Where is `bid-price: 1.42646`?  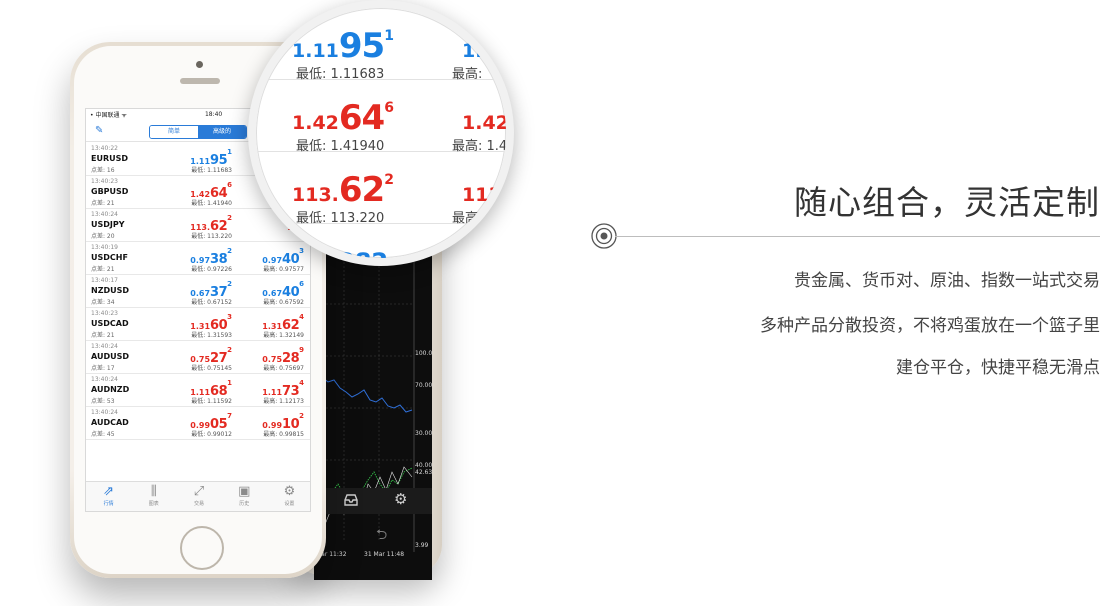
bid-price: 1.42646 is located at coordinates (211, 191).